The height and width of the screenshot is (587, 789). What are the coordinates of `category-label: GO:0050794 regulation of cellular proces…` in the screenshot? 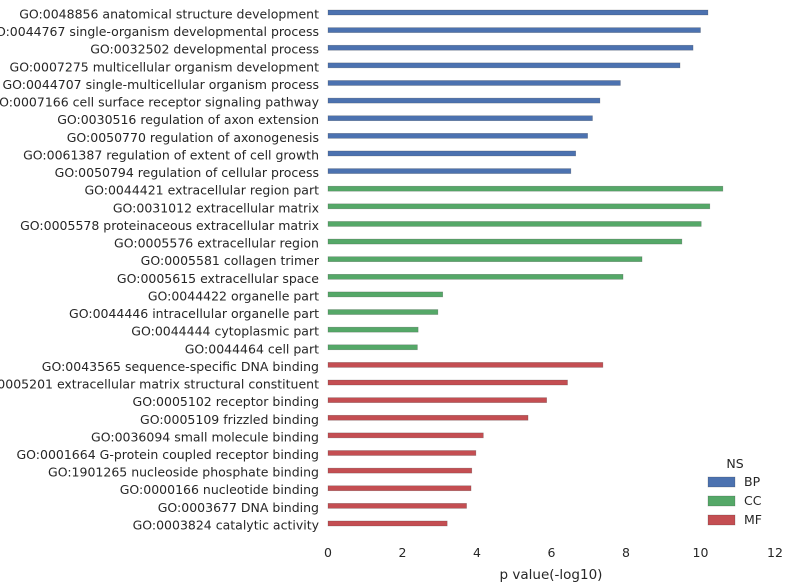 It's located at (187, 172).